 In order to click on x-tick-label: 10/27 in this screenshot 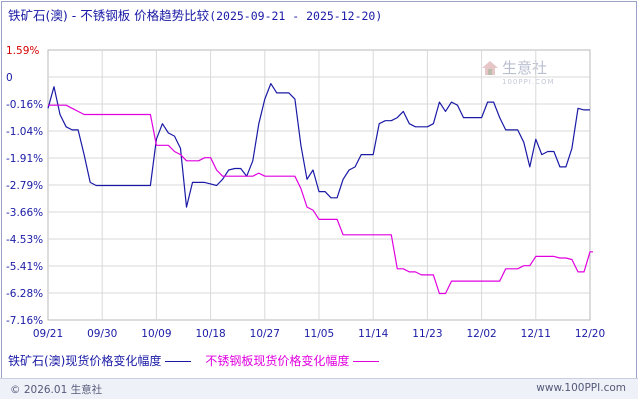, I will do `click(265, 334)`.